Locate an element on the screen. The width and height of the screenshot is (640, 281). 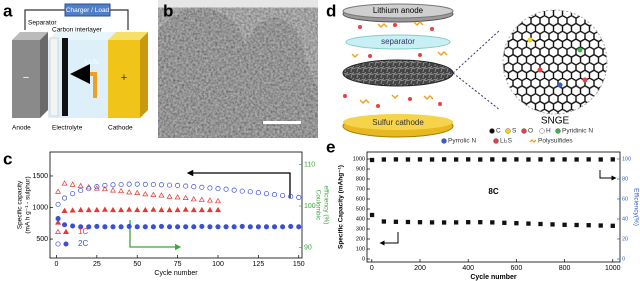
anode-top is located at coordinates (30, 36).